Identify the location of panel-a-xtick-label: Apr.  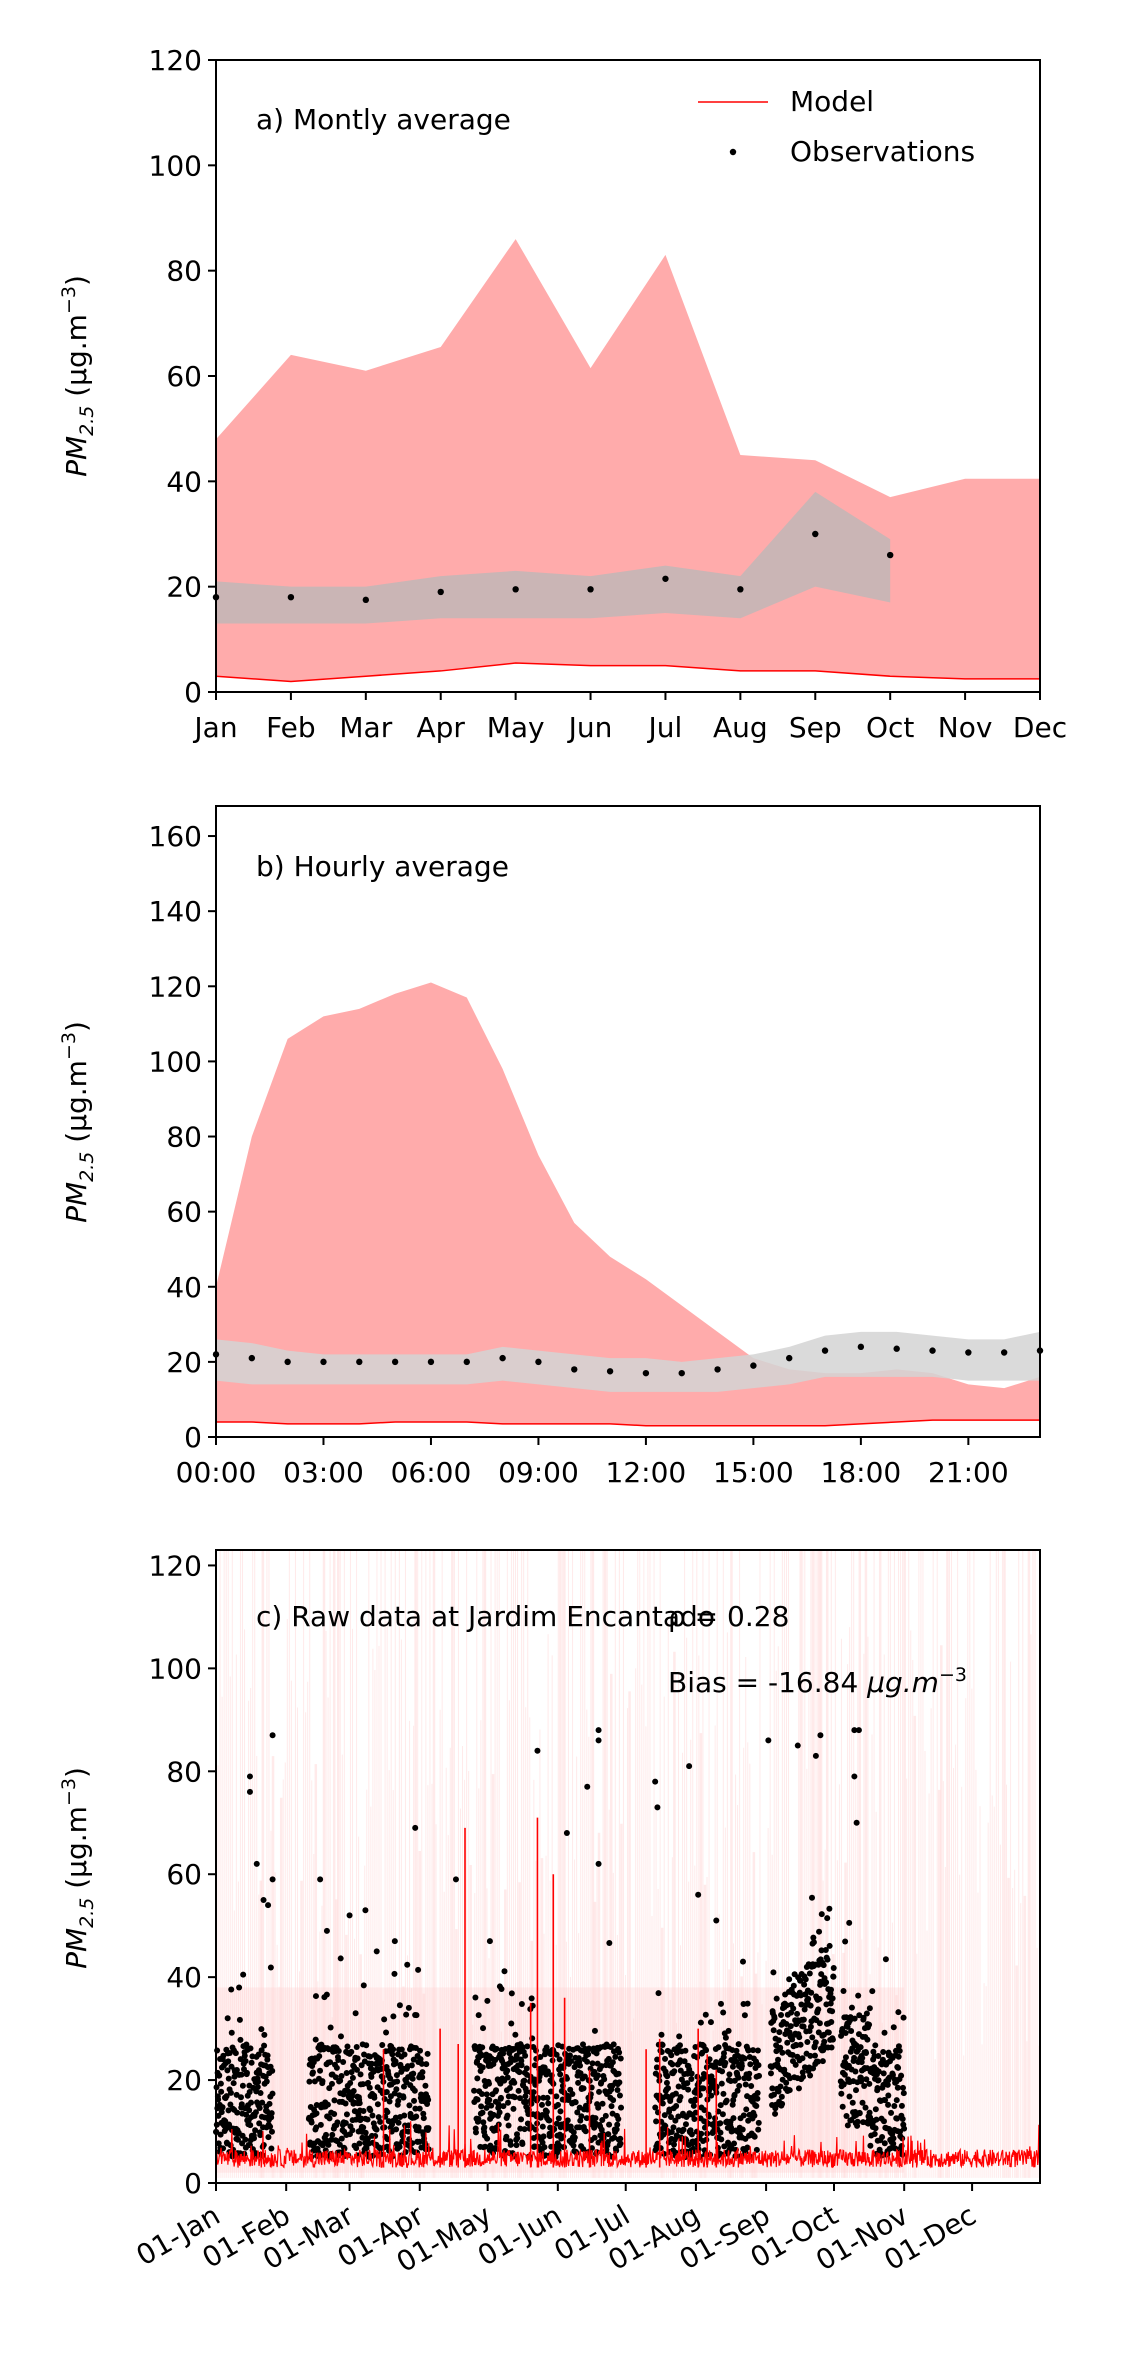
(441, 727).